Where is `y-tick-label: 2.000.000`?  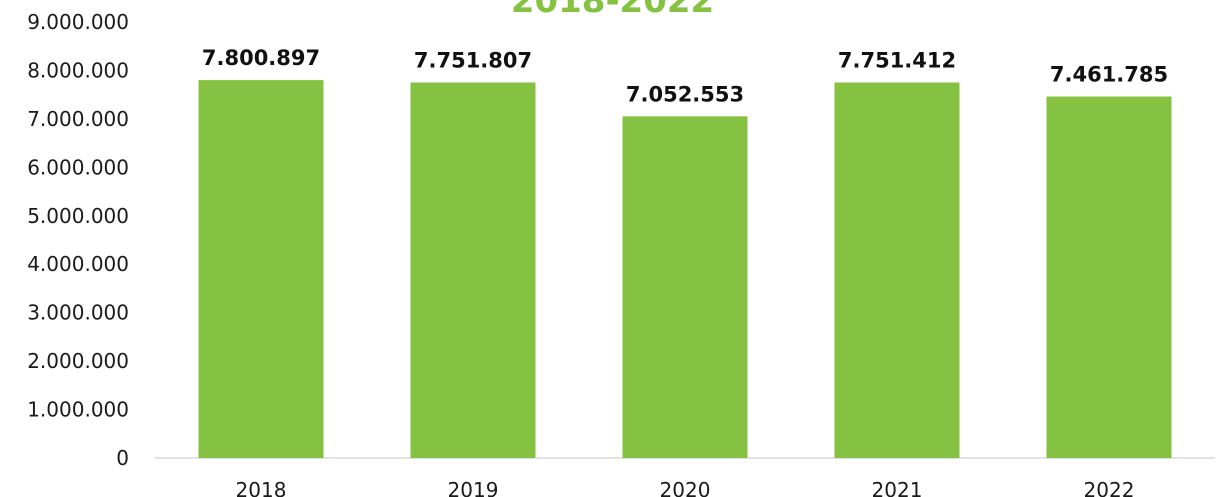
y-tick-label: 2.000.000 is located at coordinates (78, 361).